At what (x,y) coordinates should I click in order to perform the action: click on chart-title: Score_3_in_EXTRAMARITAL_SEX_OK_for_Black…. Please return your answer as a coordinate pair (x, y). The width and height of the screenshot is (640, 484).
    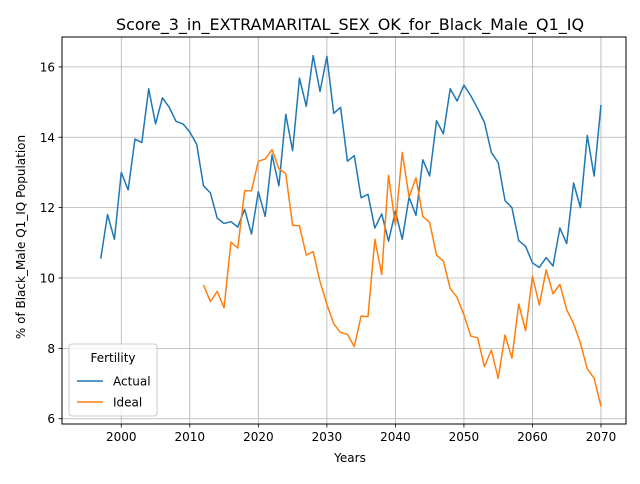
    Looking at the image, I should click on (350, 25).